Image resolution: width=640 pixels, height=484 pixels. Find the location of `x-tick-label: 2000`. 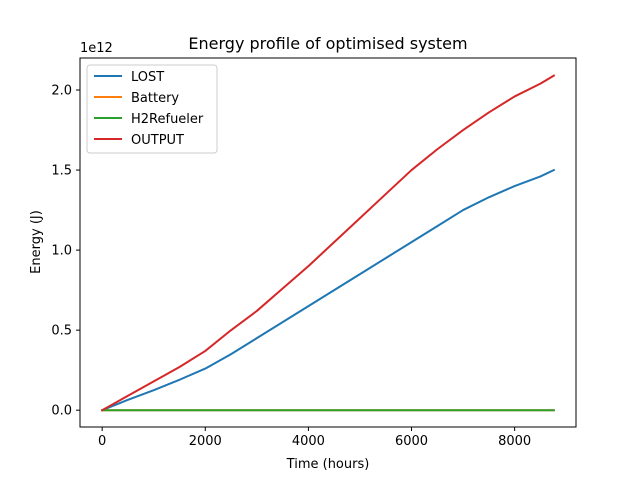

x-tick-label: 2000 is located at coordinates (205, 441).